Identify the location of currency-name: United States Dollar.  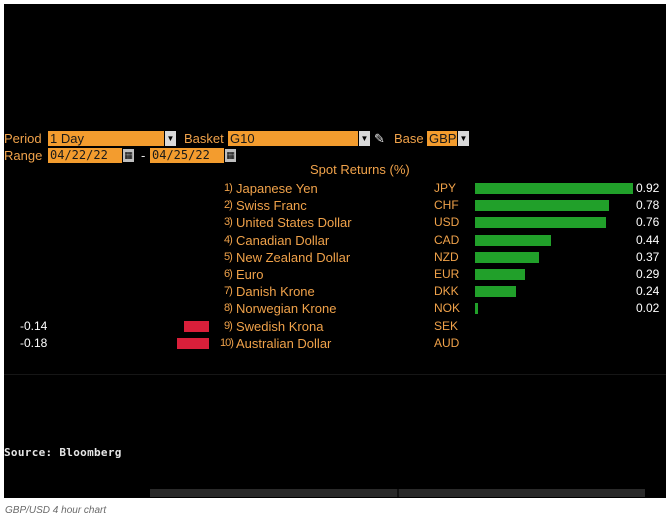
(294, 223).